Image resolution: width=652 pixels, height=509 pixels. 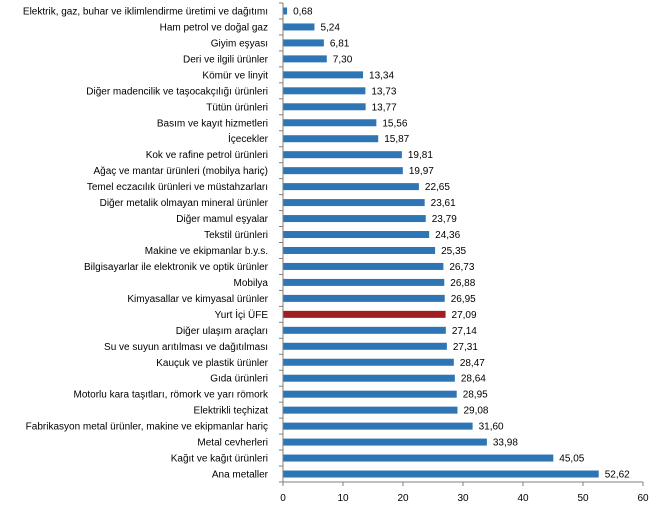 What do you see at coordinates (491, 427) in the screenshot?
I see `value-label: 31,60` at bounding box center [491, 427].